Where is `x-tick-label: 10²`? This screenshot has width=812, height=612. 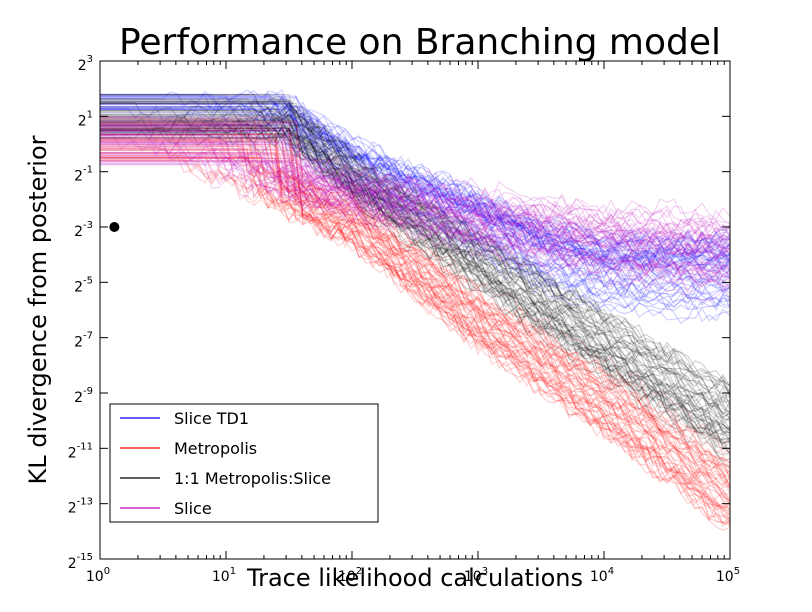 x-tick-label: 10² is located at coordinates (350, 575).